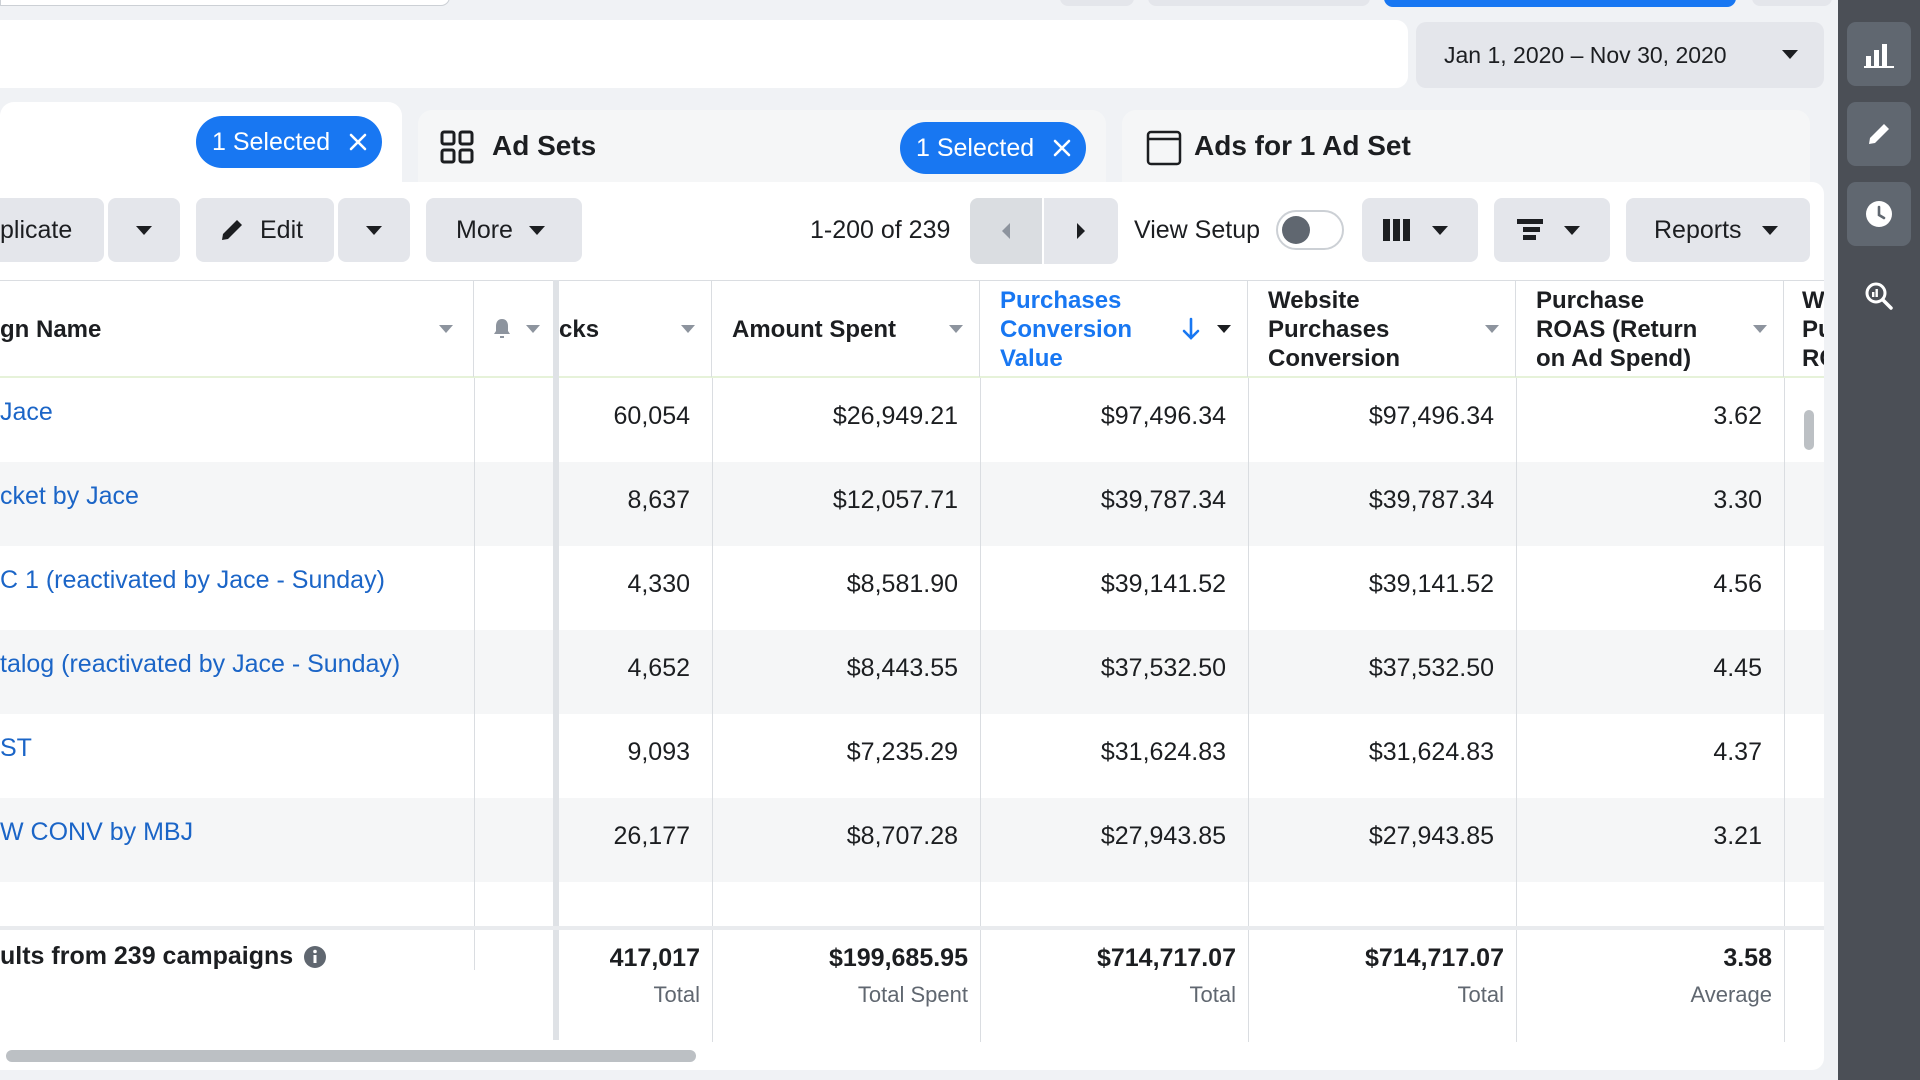 The image size is (1920, 1080). What do you see at coordinates (704, 54) in the screenshot?
I see `search-filter-bar` at bounding box center [704, 54].